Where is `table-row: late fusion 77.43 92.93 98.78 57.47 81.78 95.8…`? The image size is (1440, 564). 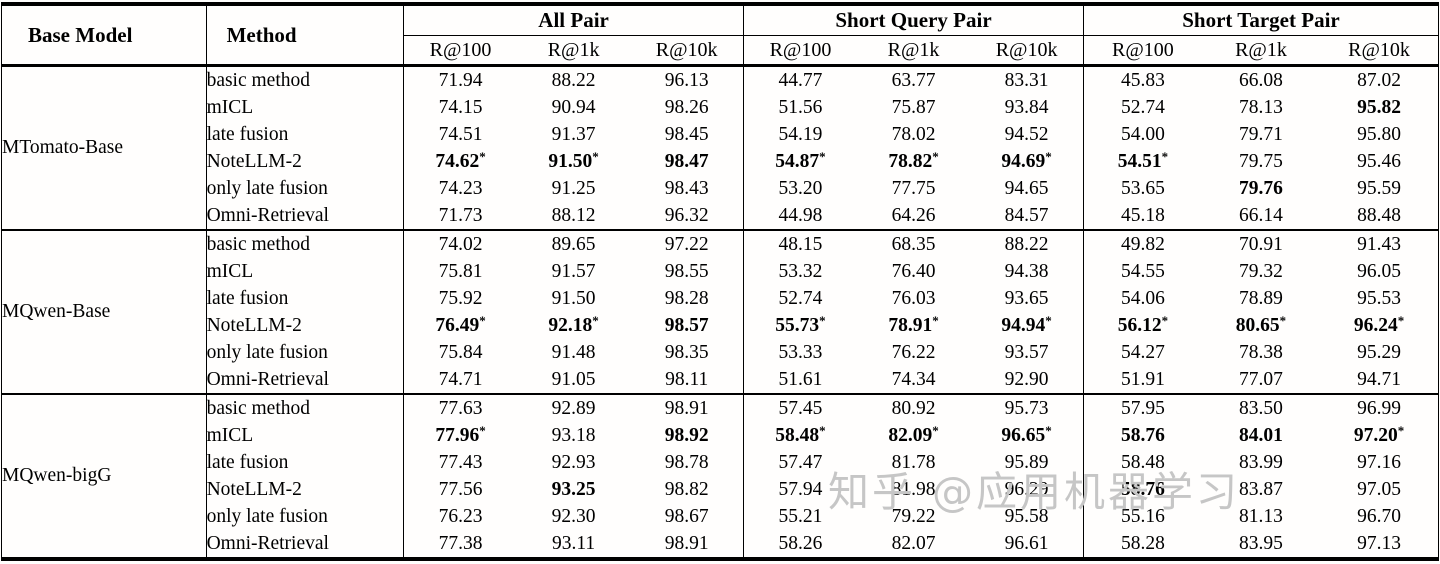
table-row: late fusion 77.43 92.93 98.78 57.47 81.78 95.8… is located at coordinates (720, 462).